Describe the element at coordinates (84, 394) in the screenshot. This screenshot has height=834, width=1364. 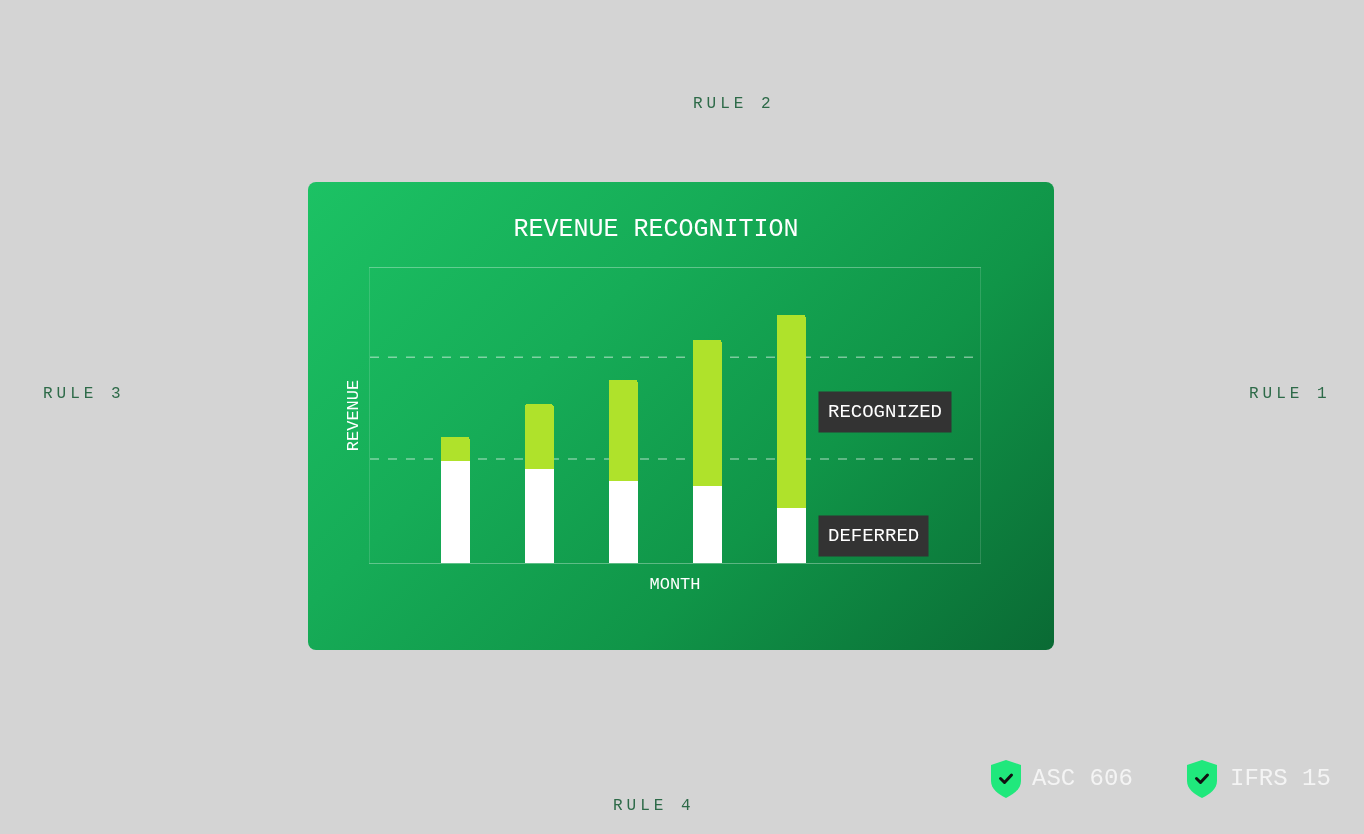
I see `text: RULE 3` at that location.